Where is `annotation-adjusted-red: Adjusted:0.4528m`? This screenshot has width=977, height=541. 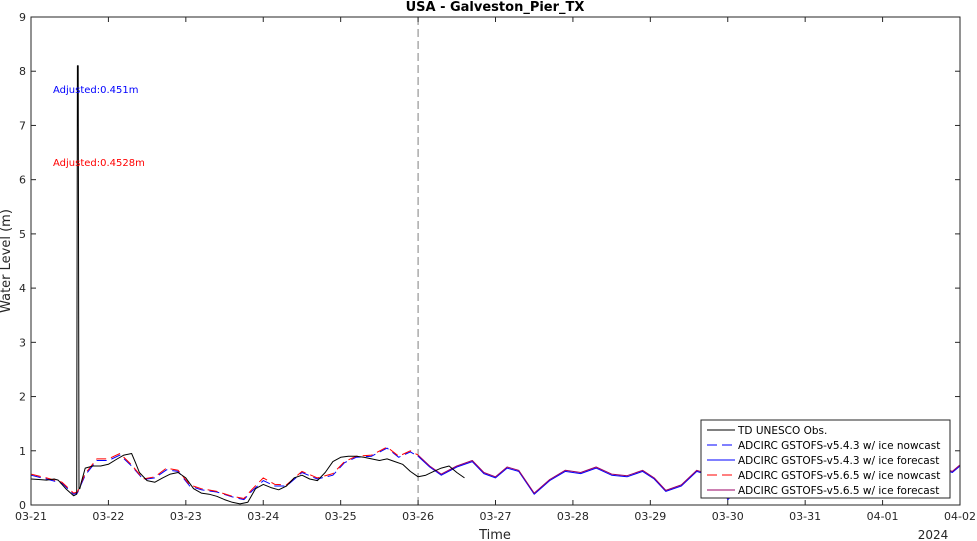 annotation-adjusted-red: Adjusted:0.4528m is located at coordinates (99, 163).